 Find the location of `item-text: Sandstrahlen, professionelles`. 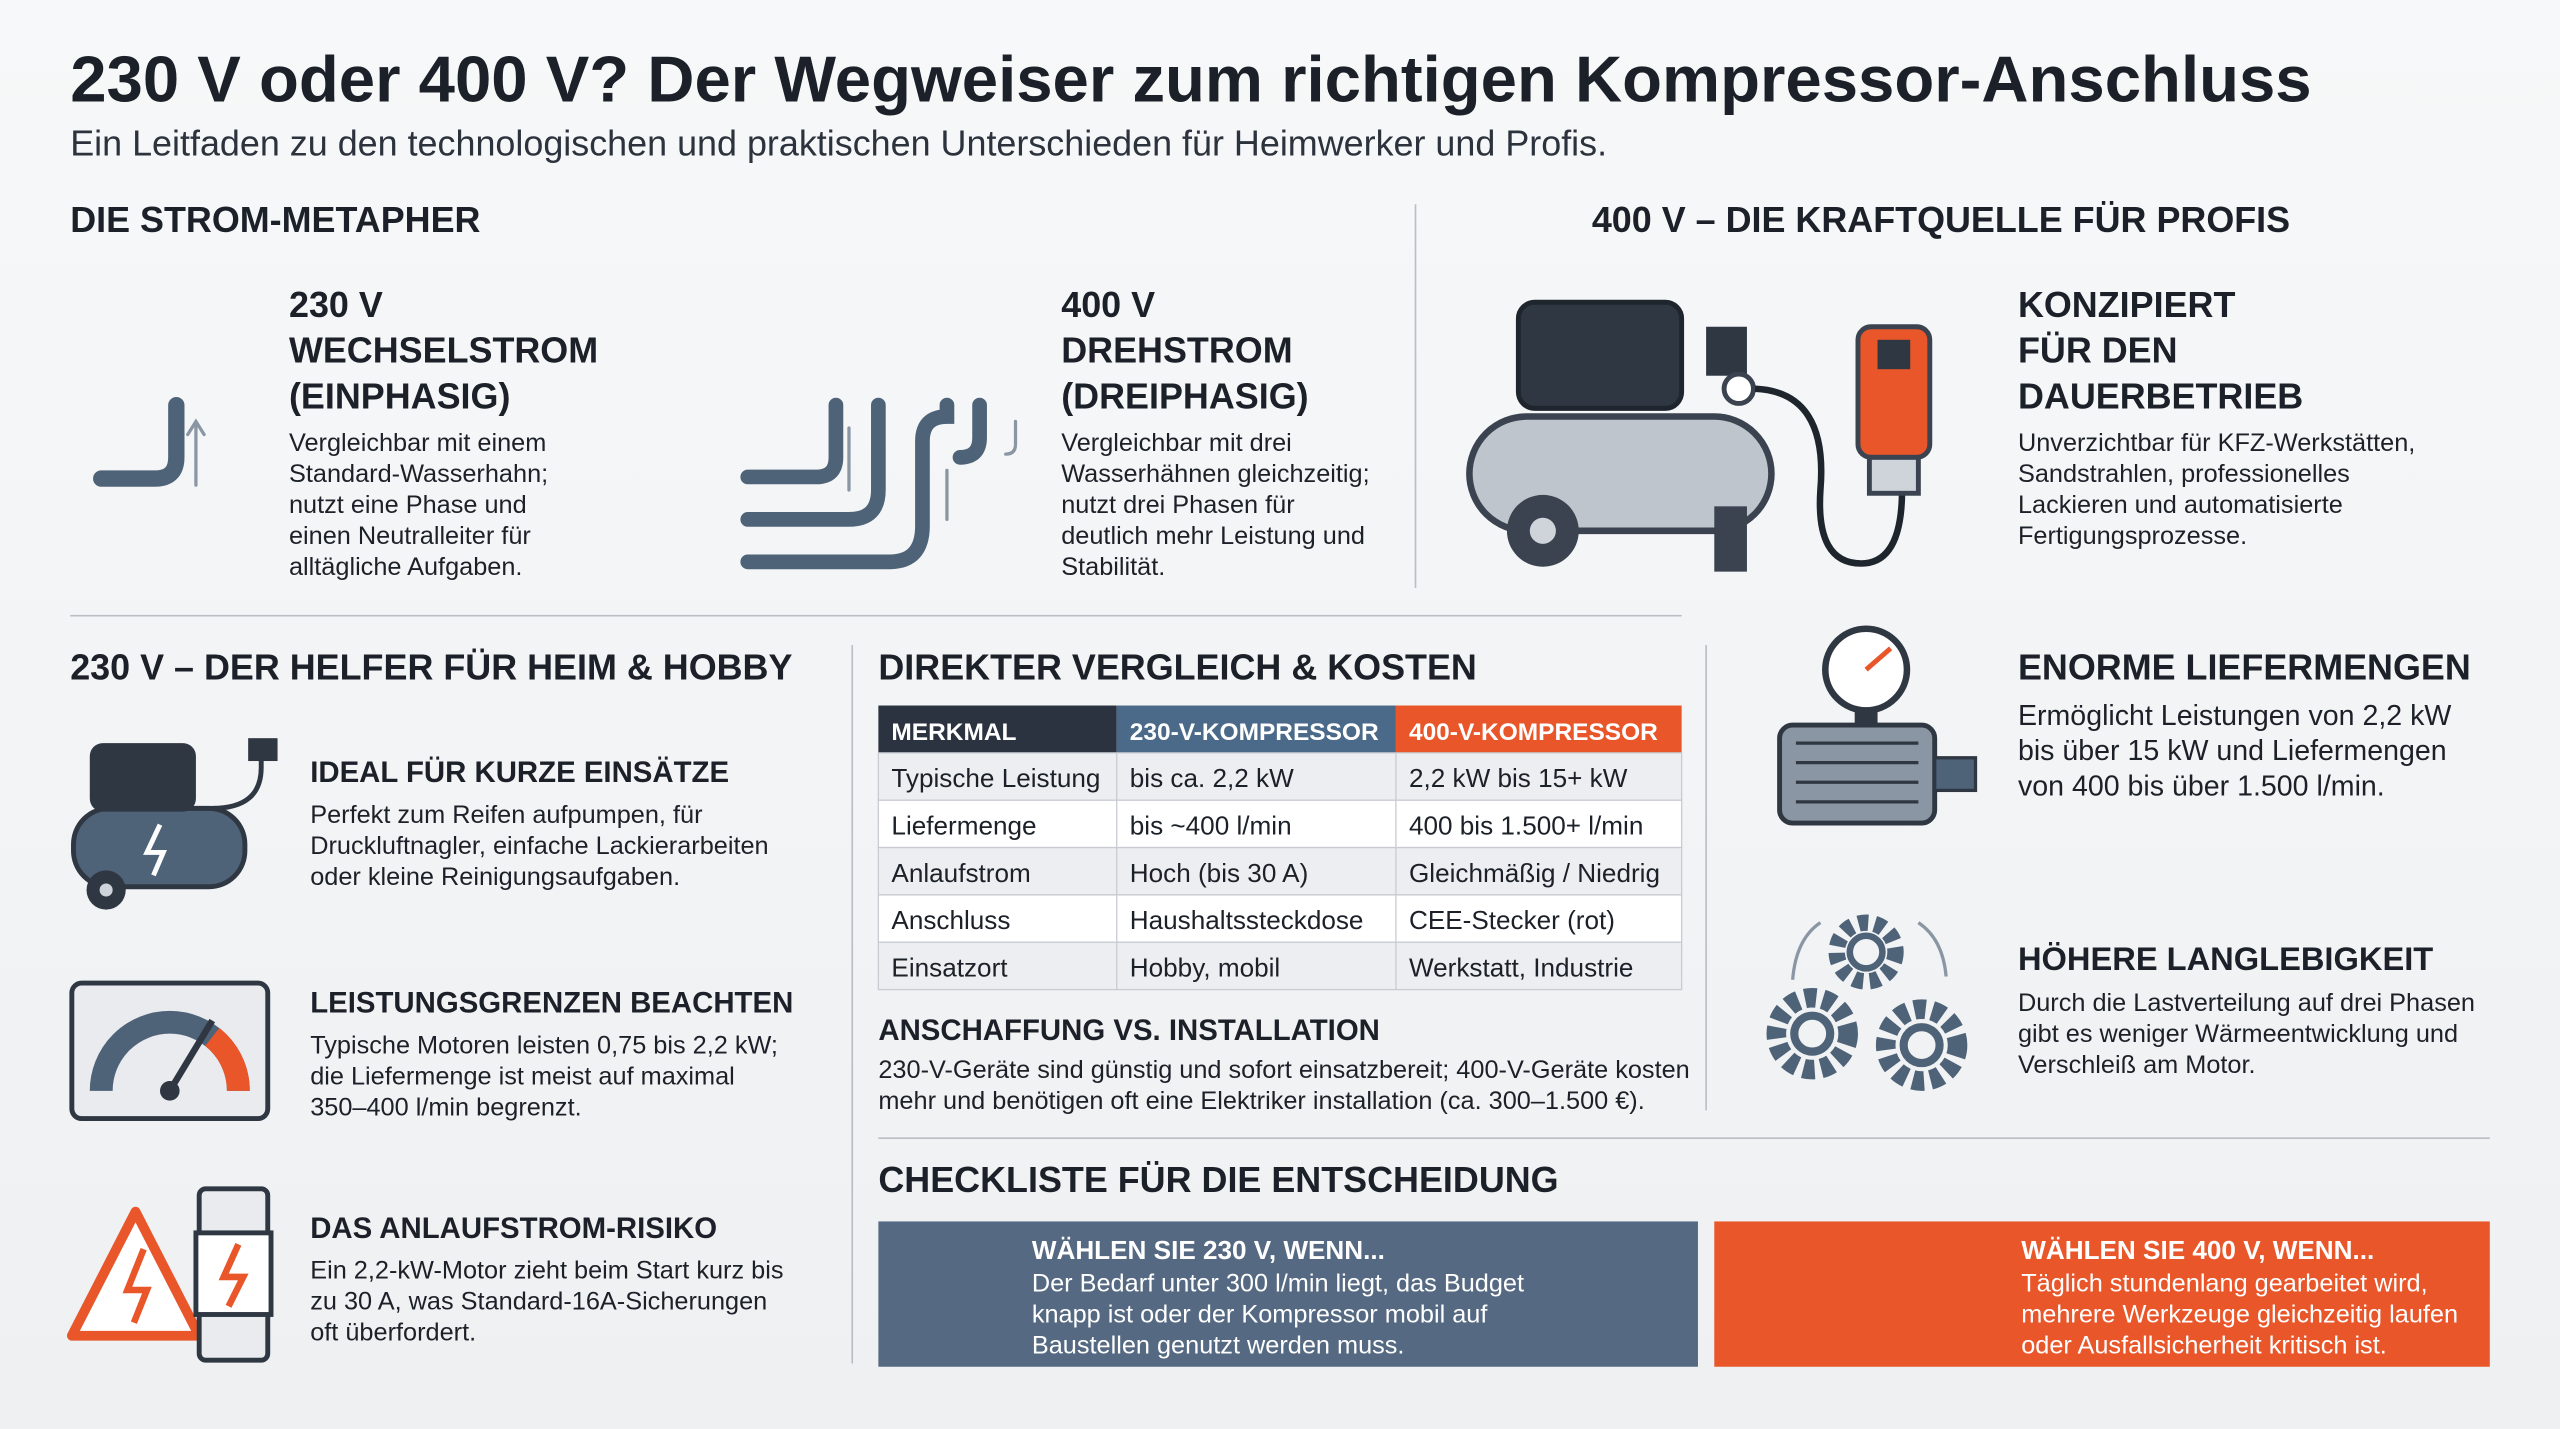

item-text: Sandstrahlen, professionelles is located at coordinates (2184, 474).